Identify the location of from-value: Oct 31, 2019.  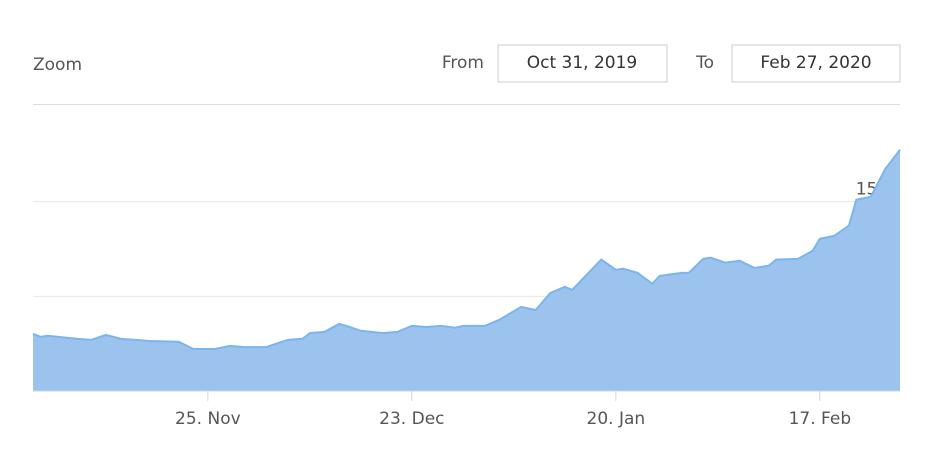
(582, 63).